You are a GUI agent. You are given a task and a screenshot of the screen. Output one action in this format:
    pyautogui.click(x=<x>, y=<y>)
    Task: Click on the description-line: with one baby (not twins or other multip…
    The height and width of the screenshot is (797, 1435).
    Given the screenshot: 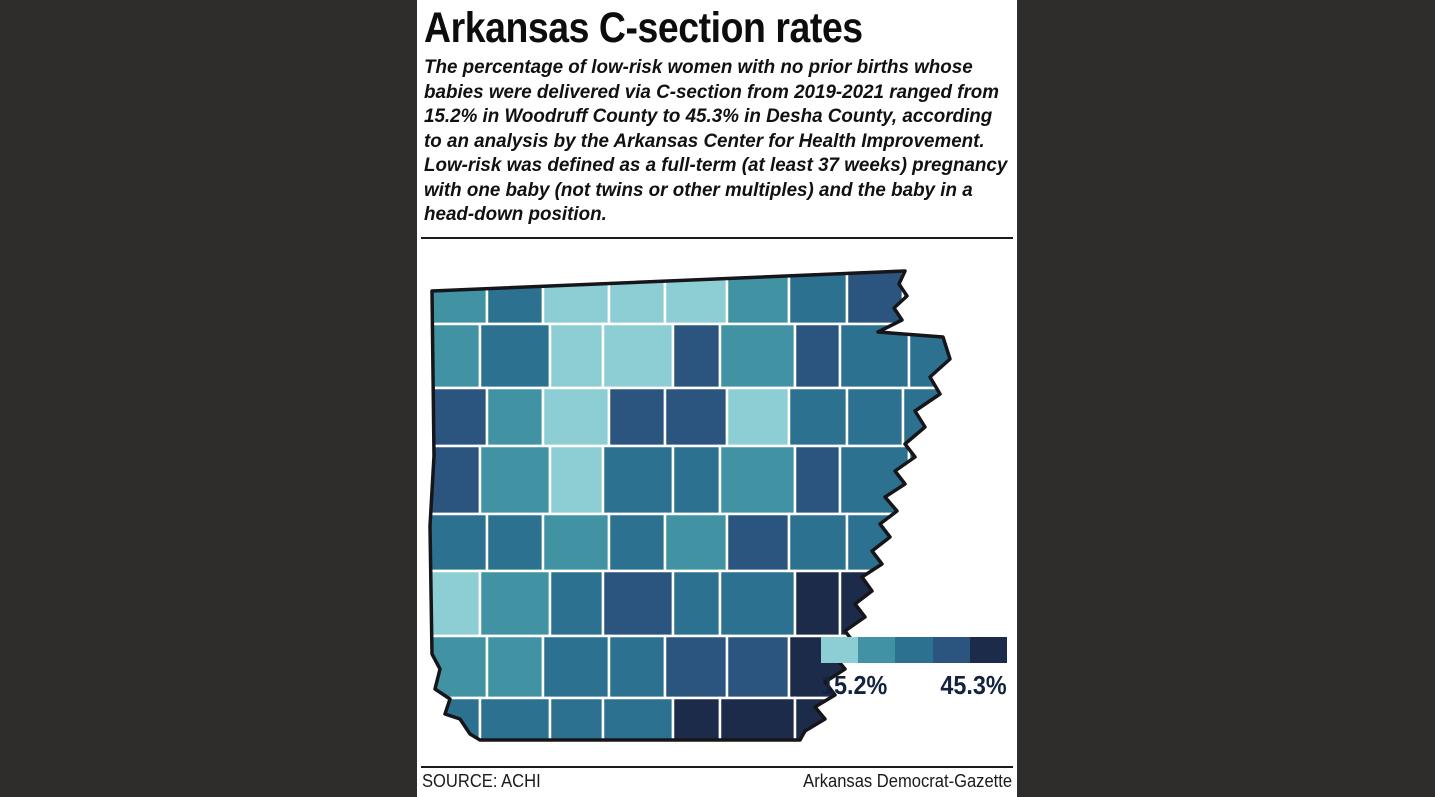 What is the action you would take?
    pyautogui.click(x=698, y=190)
    